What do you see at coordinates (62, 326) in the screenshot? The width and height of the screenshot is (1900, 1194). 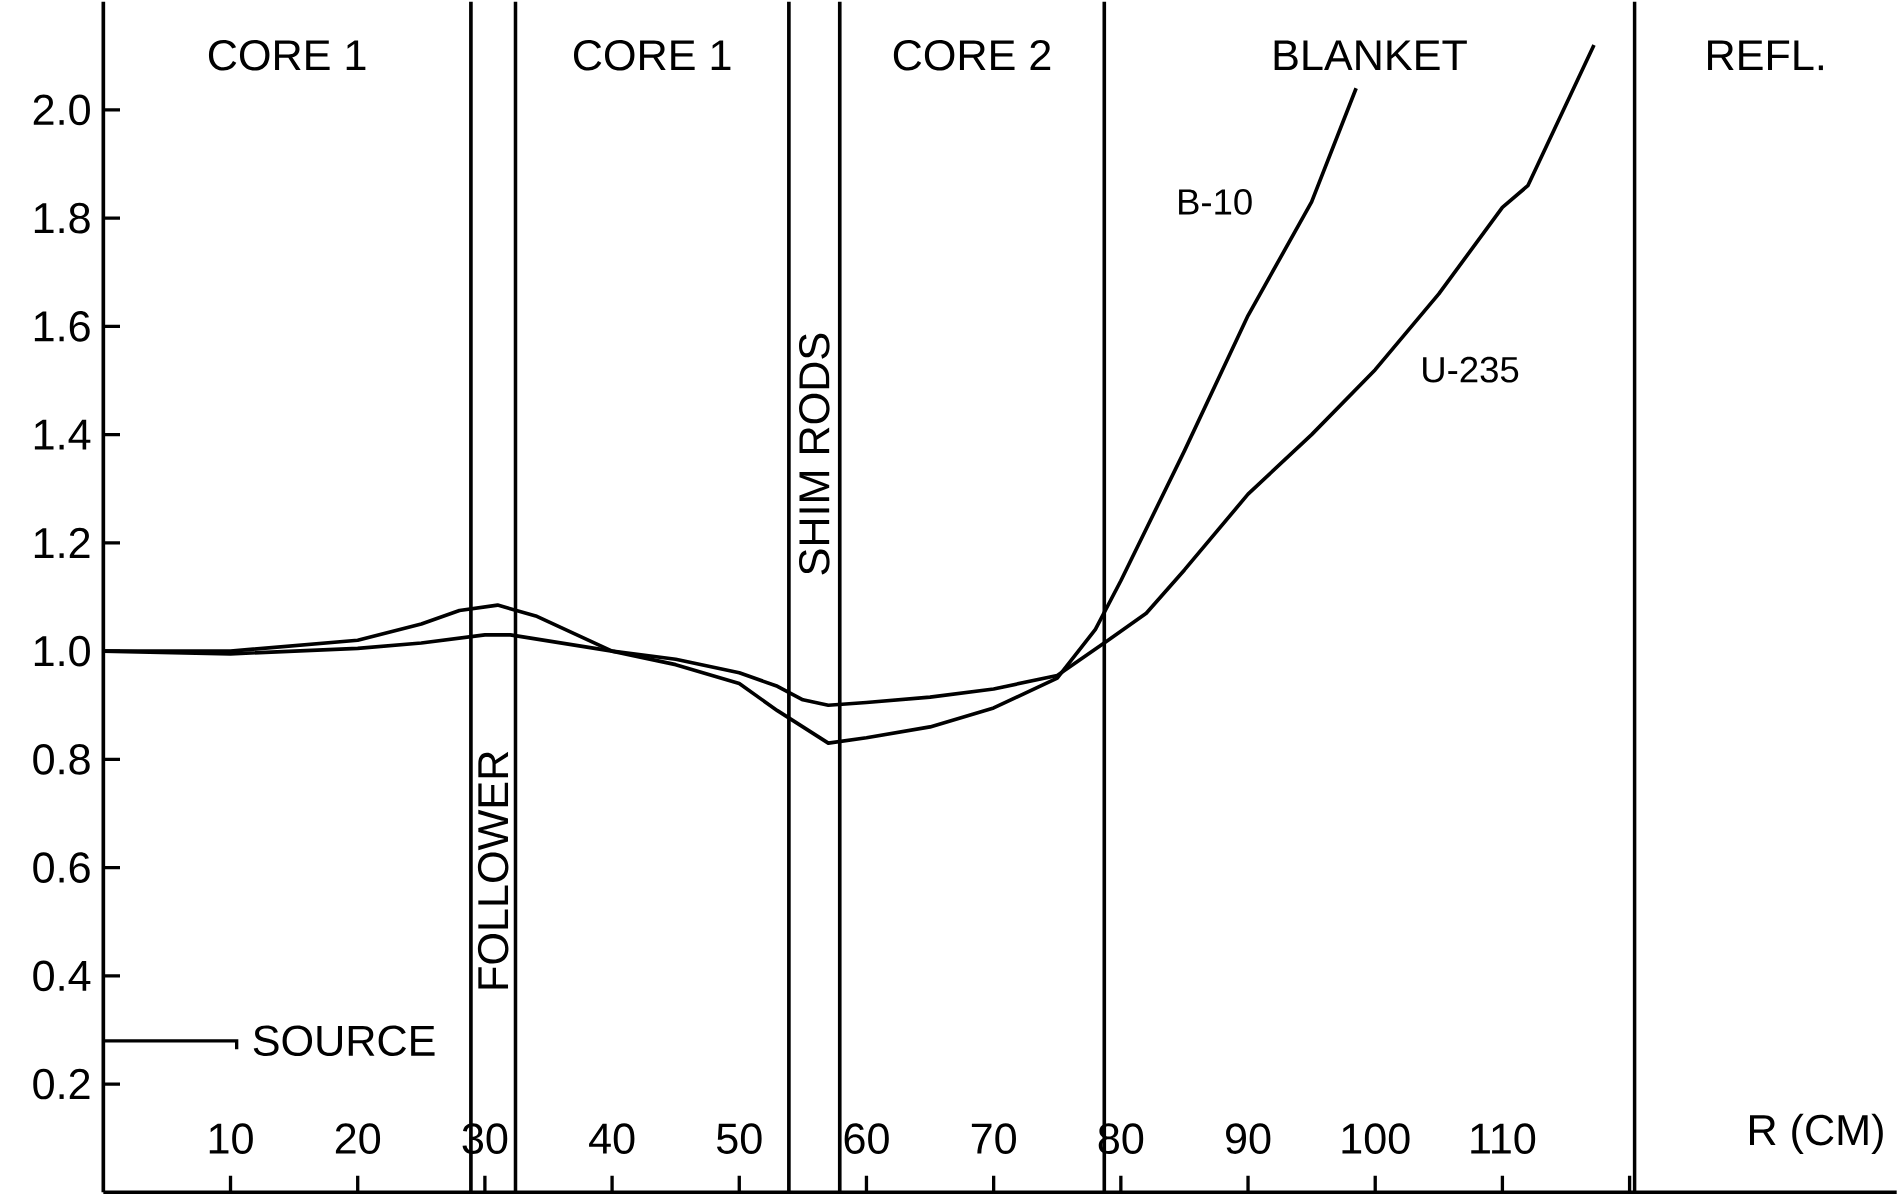 I see `y-tick-label: 1.6` at bounding box center [62, 326].